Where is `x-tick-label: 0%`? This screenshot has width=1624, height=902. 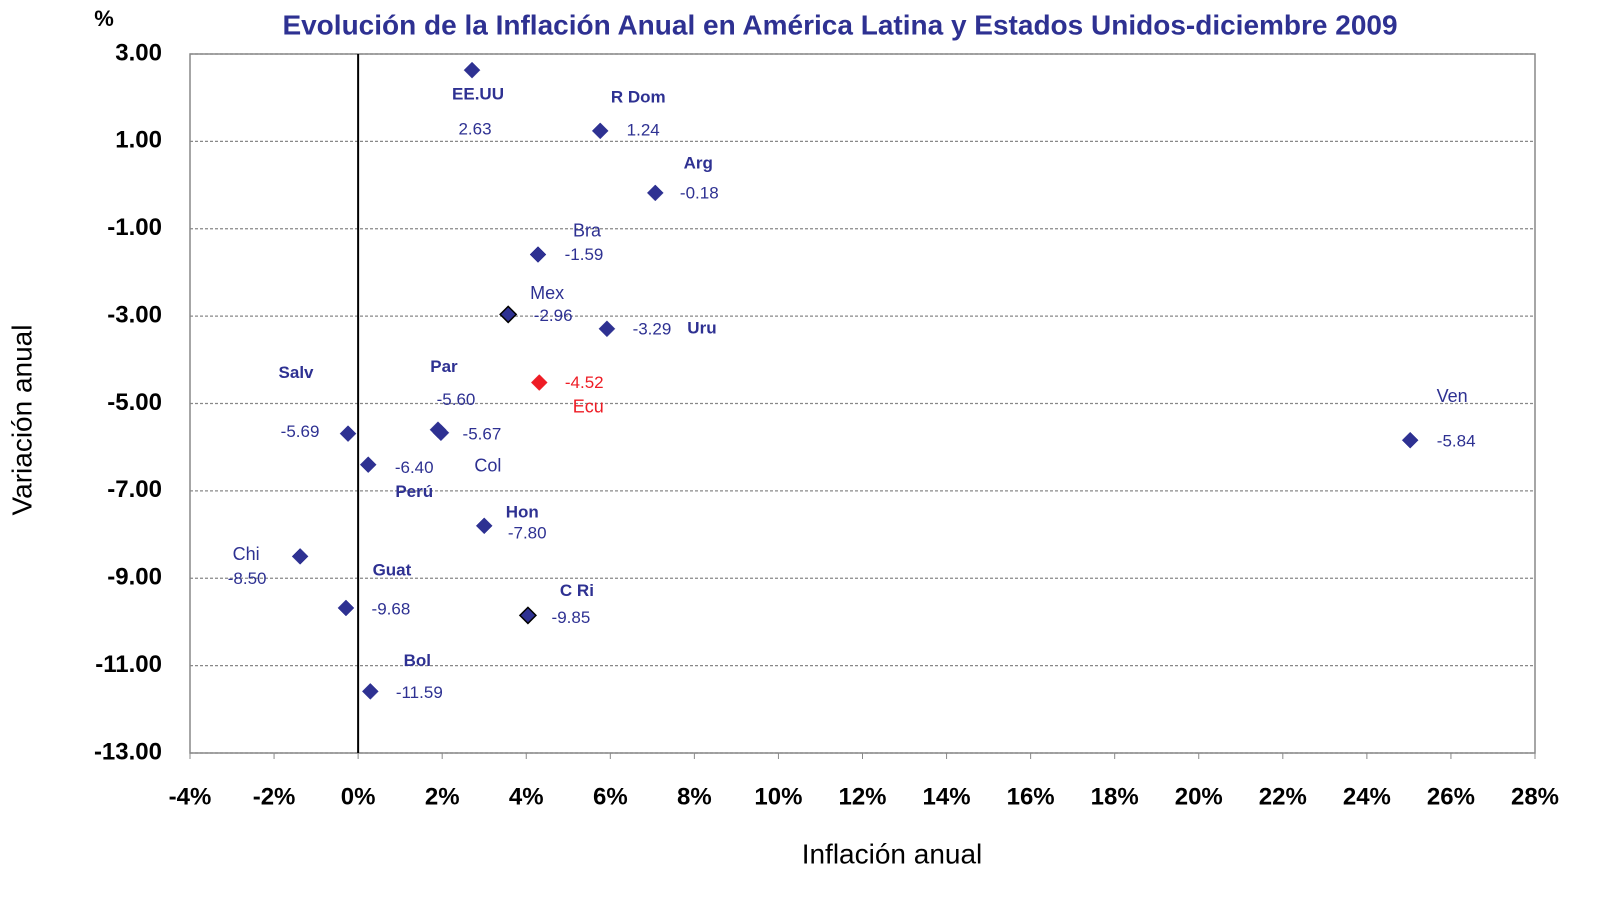
x-tick-label: 0% is located at coordinates (358, 796).